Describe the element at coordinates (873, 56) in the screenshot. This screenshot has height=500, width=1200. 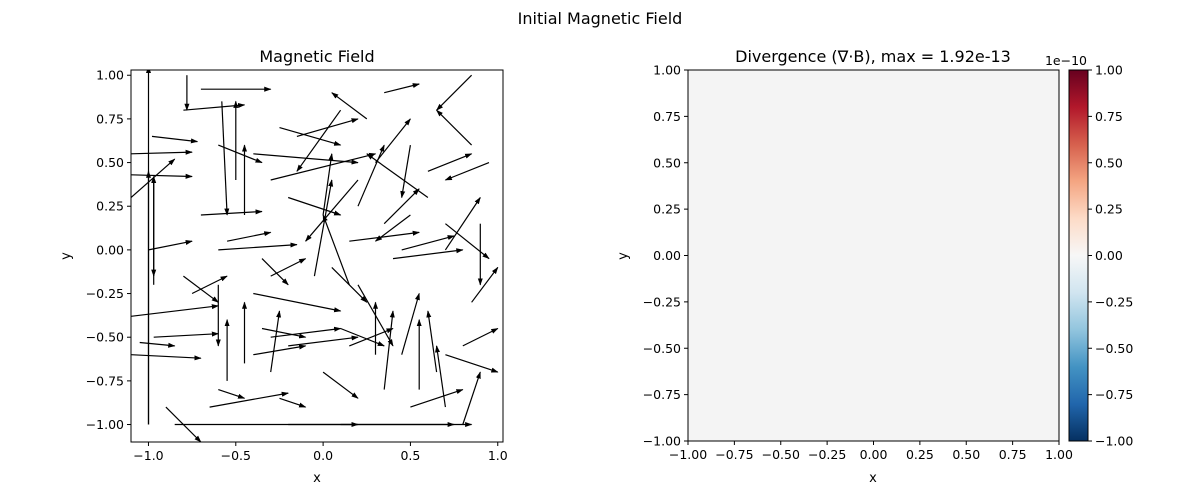
I see `divergence-title: Divergence (∇·B), max = 1.92e-13` at that location.